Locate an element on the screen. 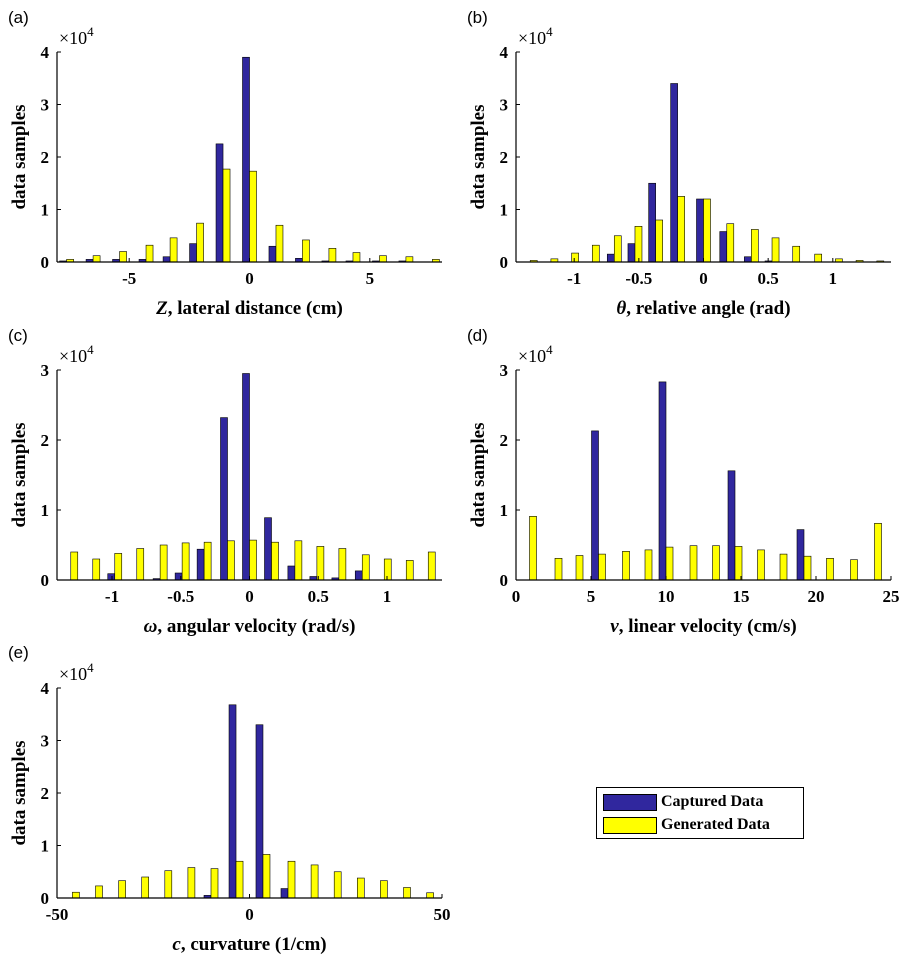 The height and width of the screenshot is (964, 912). panel-a-xtick-label-2: 5 is located at coordinates (370, 278).